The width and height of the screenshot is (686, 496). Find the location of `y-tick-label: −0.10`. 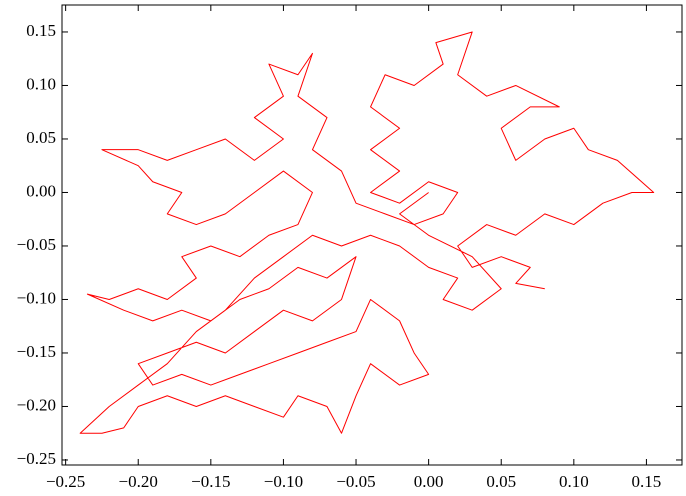

y-tick-label: −0.10 is located at coordinates (36, 297).